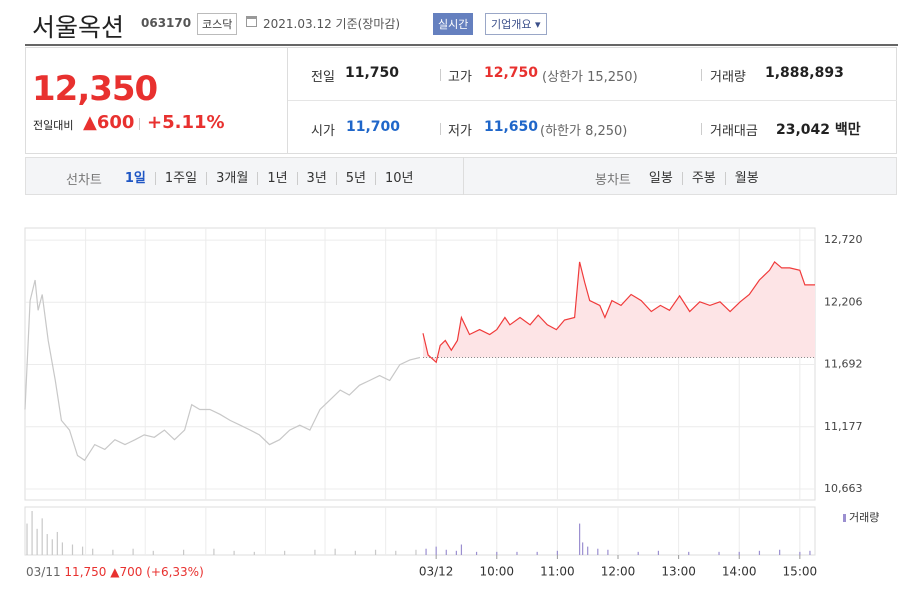 The height and width of the screenshot is (596, 898). I want to click on date: 2021.03.12 기준(장마감), so click(331, 23).